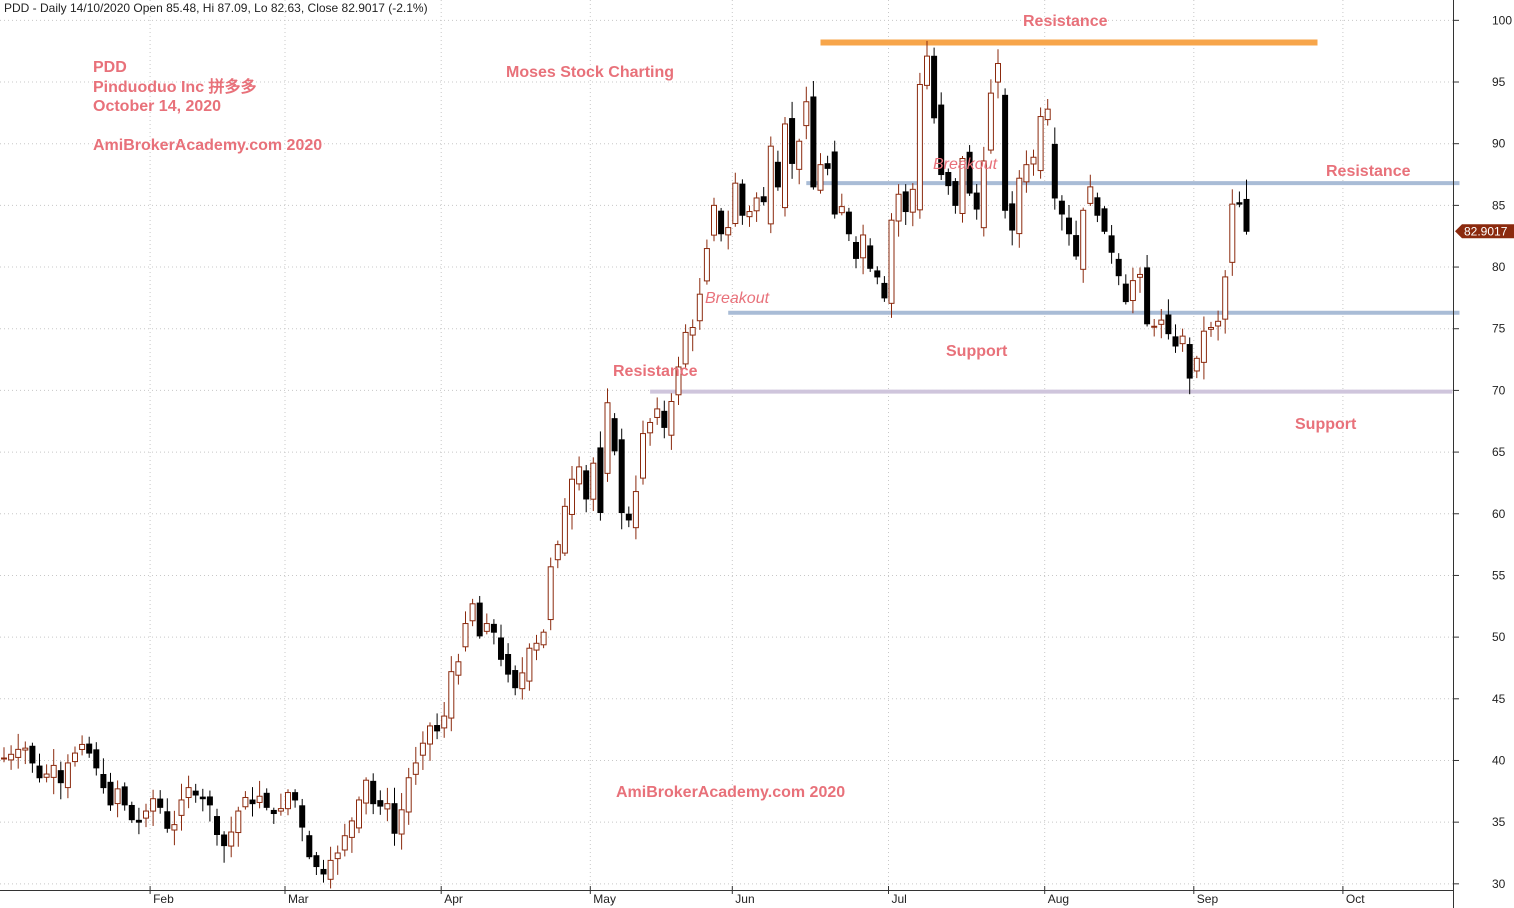  What do you see at coordinates (1499, 267) in the screenshot?
I see `y-tick-label: 80` at bounding box center [1499, 267].